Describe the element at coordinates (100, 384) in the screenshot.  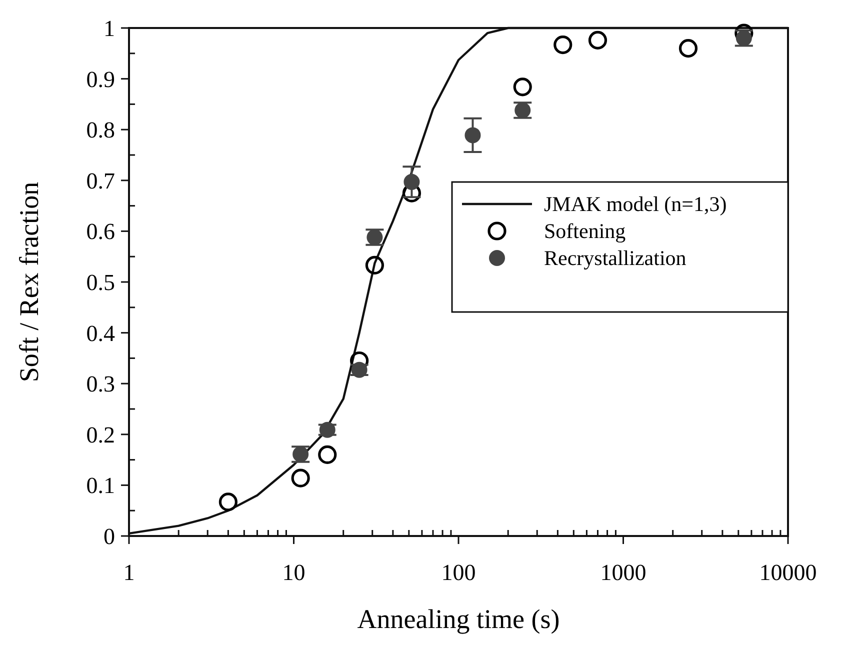
I see `y-tick-label: 0.3` at that location.